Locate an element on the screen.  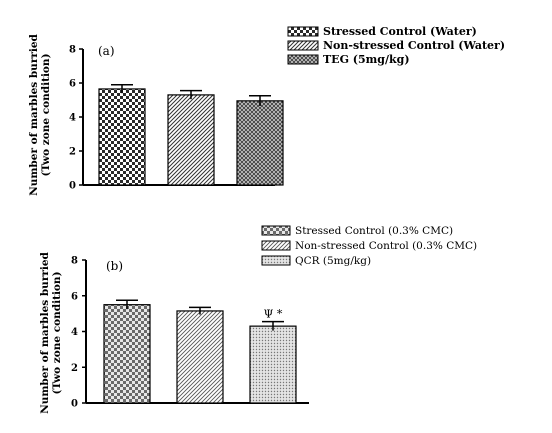
y-tick-label-b-1: 2 is located at coordinates (74, 368).